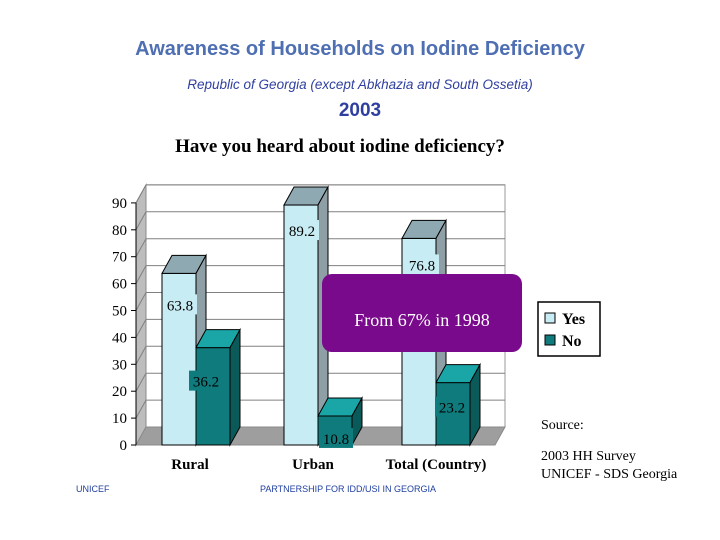  Describe the element at coordinates (93, 489) in the screenshot. I see `footer-left: UNICEF` at that location.